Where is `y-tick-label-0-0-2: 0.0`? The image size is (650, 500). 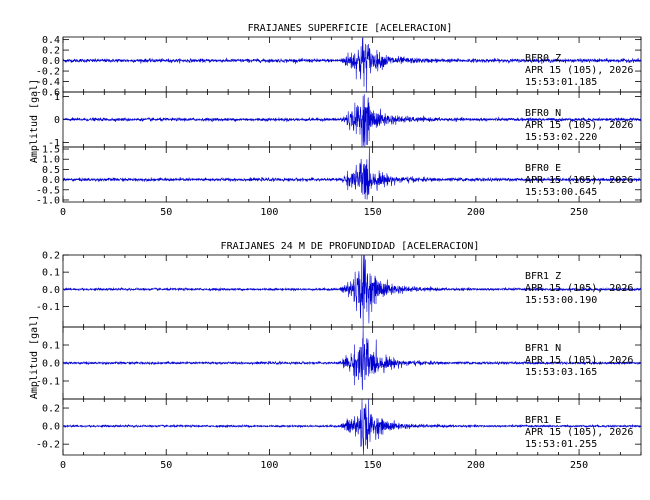 y-tick-label-0-0-2: 0.0 is located at coordinates (51, 61).